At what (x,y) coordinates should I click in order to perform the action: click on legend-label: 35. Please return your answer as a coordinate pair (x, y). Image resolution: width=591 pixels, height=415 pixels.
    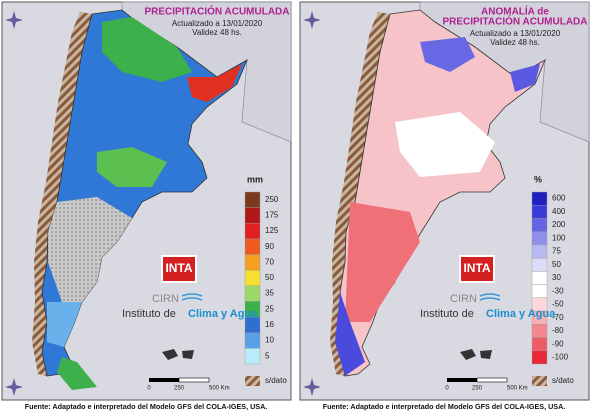
    Looking at the image, I should click on (269, 293).